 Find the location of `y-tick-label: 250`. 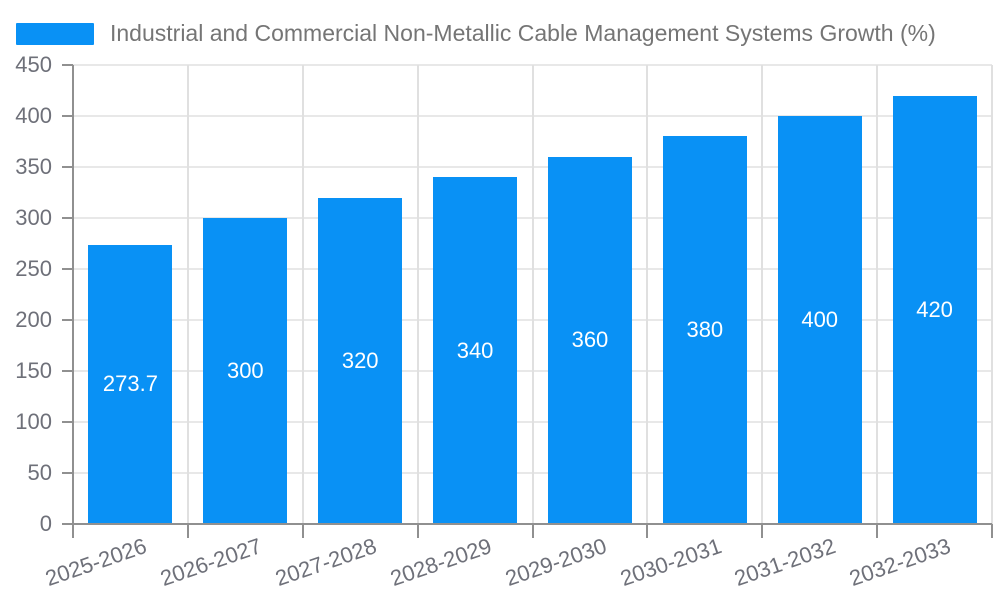

y-tick-label: 250 is located at coordinates (33, 268).